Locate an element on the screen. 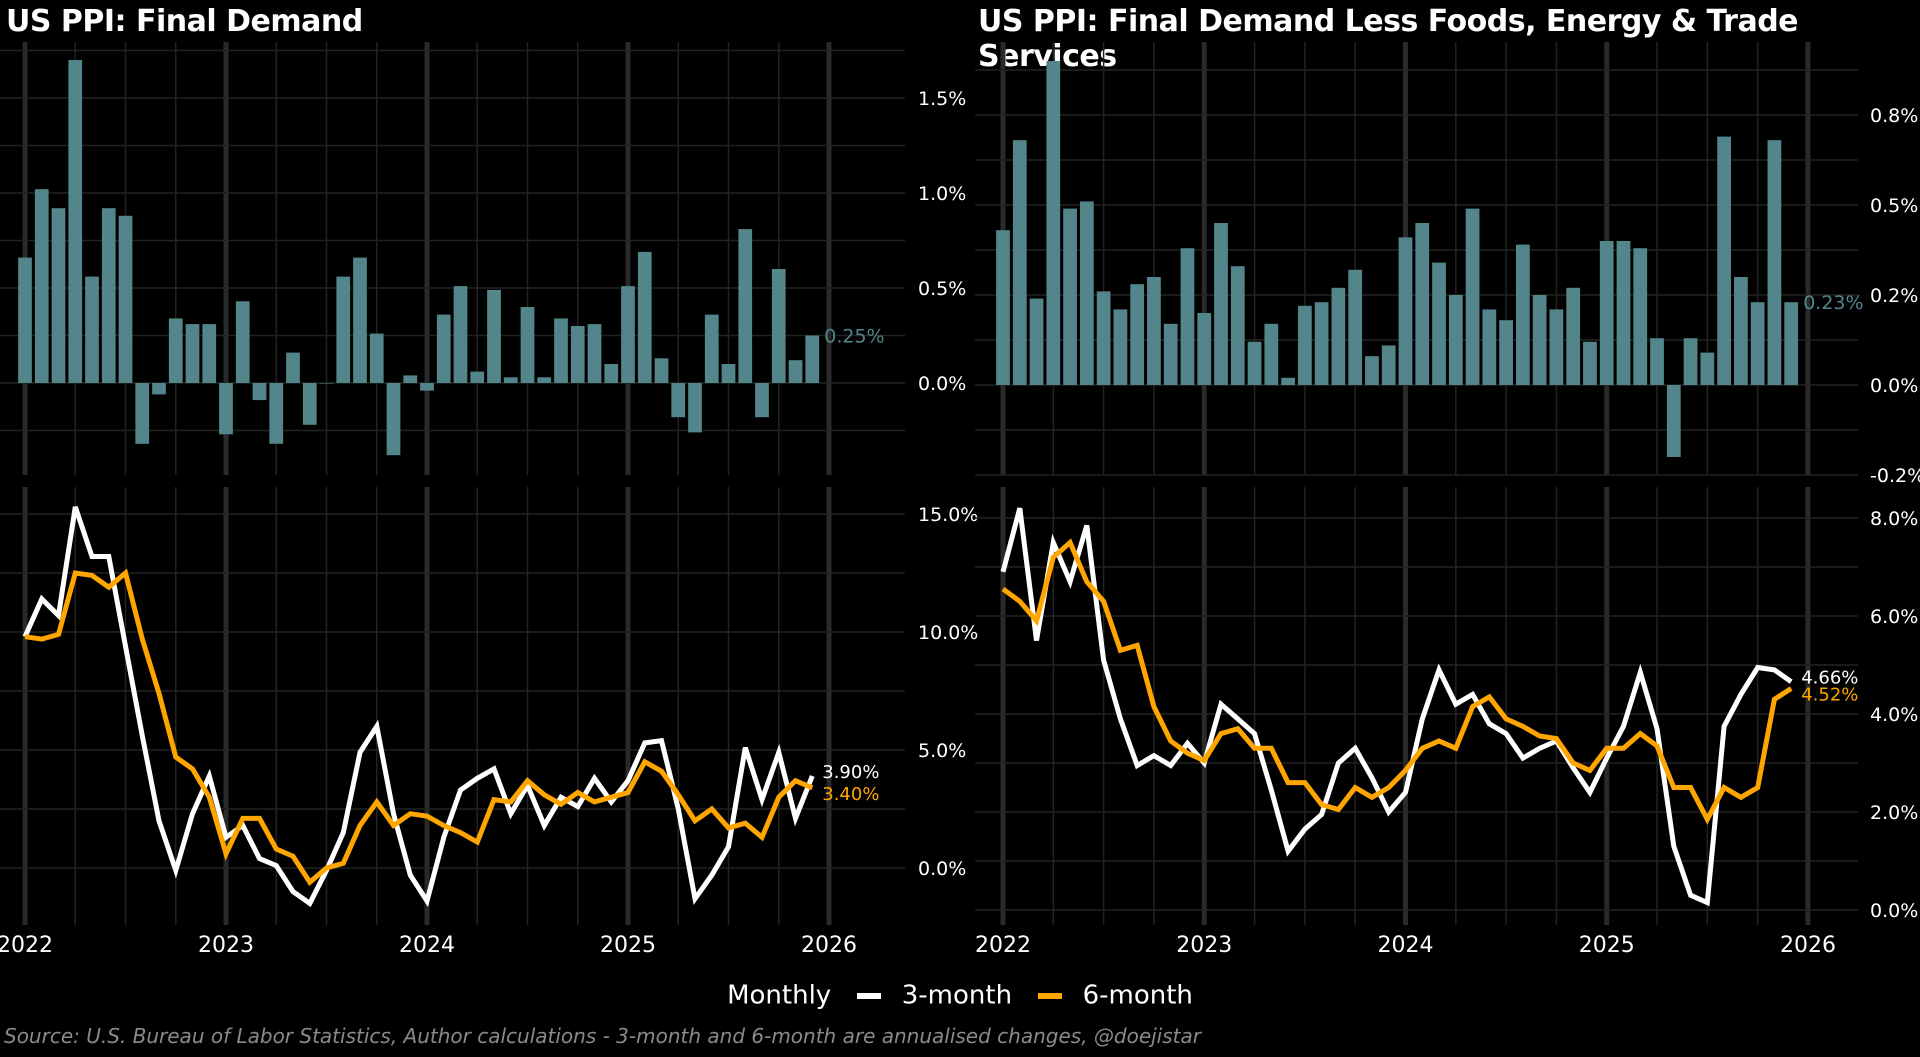 The height and width of the screenshot is (1057, 1920). monthly-last-value-label: 0.23% is located at coordinates (1833, 303).